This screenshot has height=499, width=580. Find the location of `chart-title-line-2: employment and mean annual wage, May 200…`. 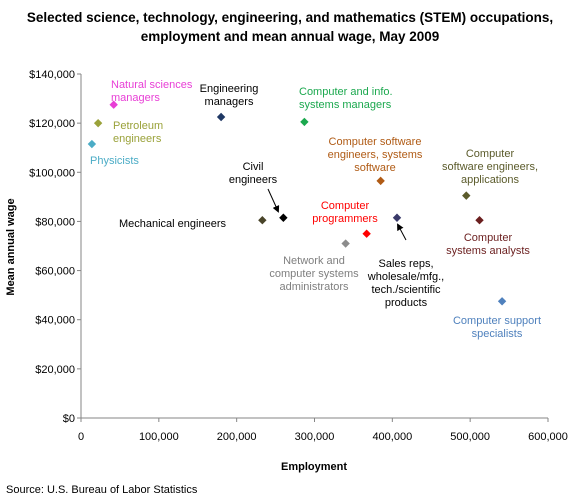

chart-title-line-2: employment and mean annual wage, May 200… is located at coordinates (290, 36).